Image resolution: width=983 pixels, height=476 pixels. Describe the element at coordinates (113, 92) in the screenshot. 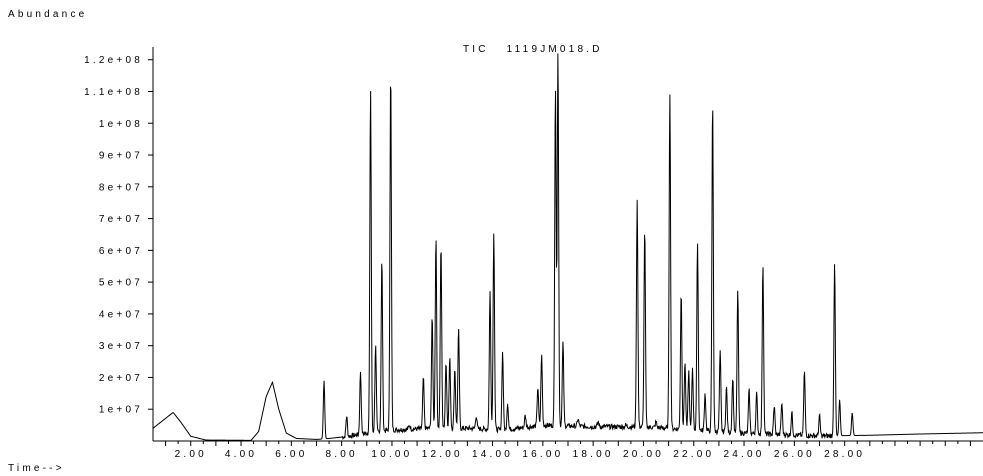

I see `y-tick-label: 1.1e+08` at that location.